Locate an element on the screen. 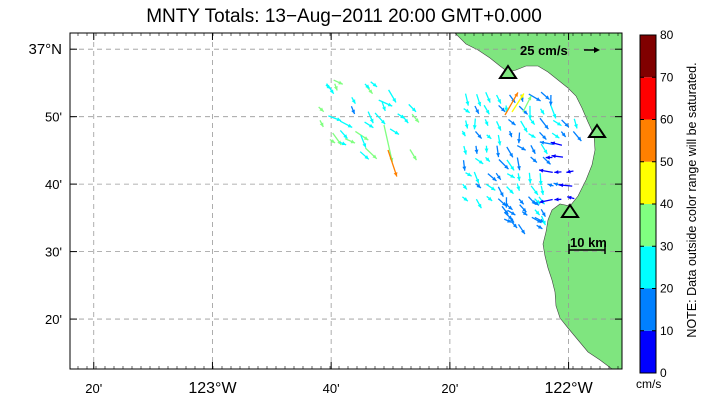 Image resolution: width=702 pixels, height=407 pixels. colorbar-tick-label: 60 is located at coordinates (667, 120).